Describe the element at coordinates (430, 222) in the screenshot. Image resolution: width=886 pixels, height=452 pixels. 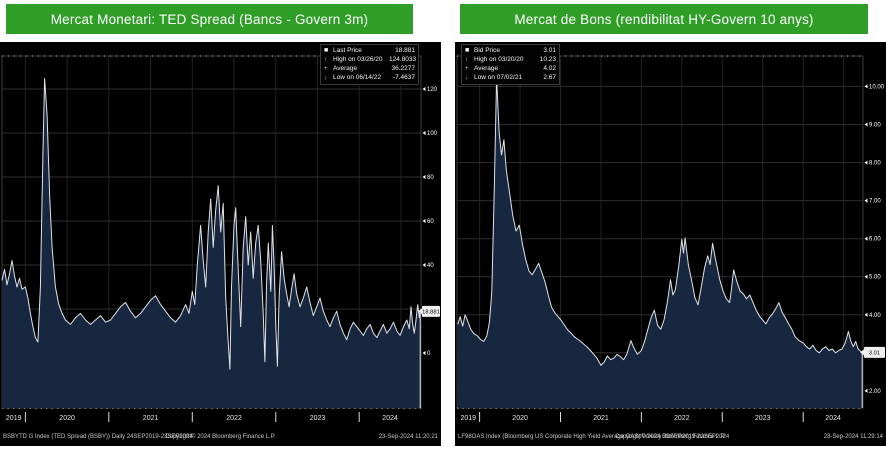
I see `svg-text: 60` at that location.